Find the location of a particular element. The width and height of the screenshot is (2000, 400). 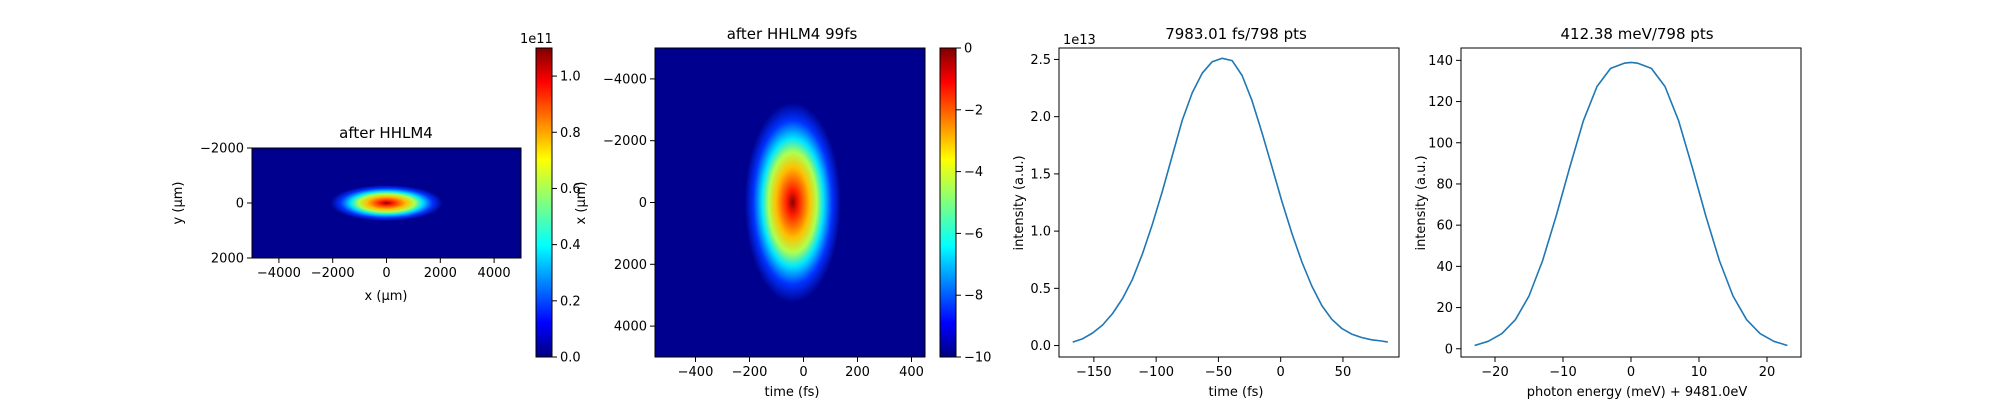

colorbar-tick-label: 0.6 is located at coordinates (570, 189).